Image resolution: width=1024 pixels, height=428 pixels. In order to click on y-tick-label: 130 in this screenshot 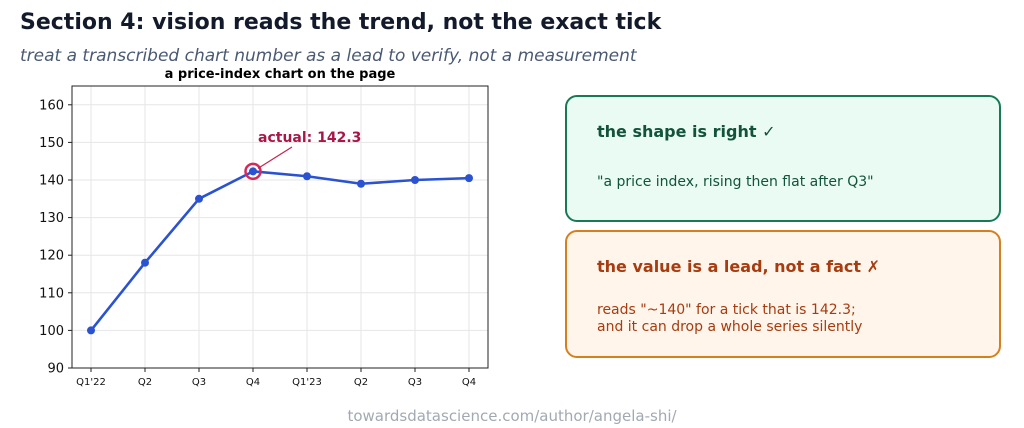, I will do `click(51, 218)`.